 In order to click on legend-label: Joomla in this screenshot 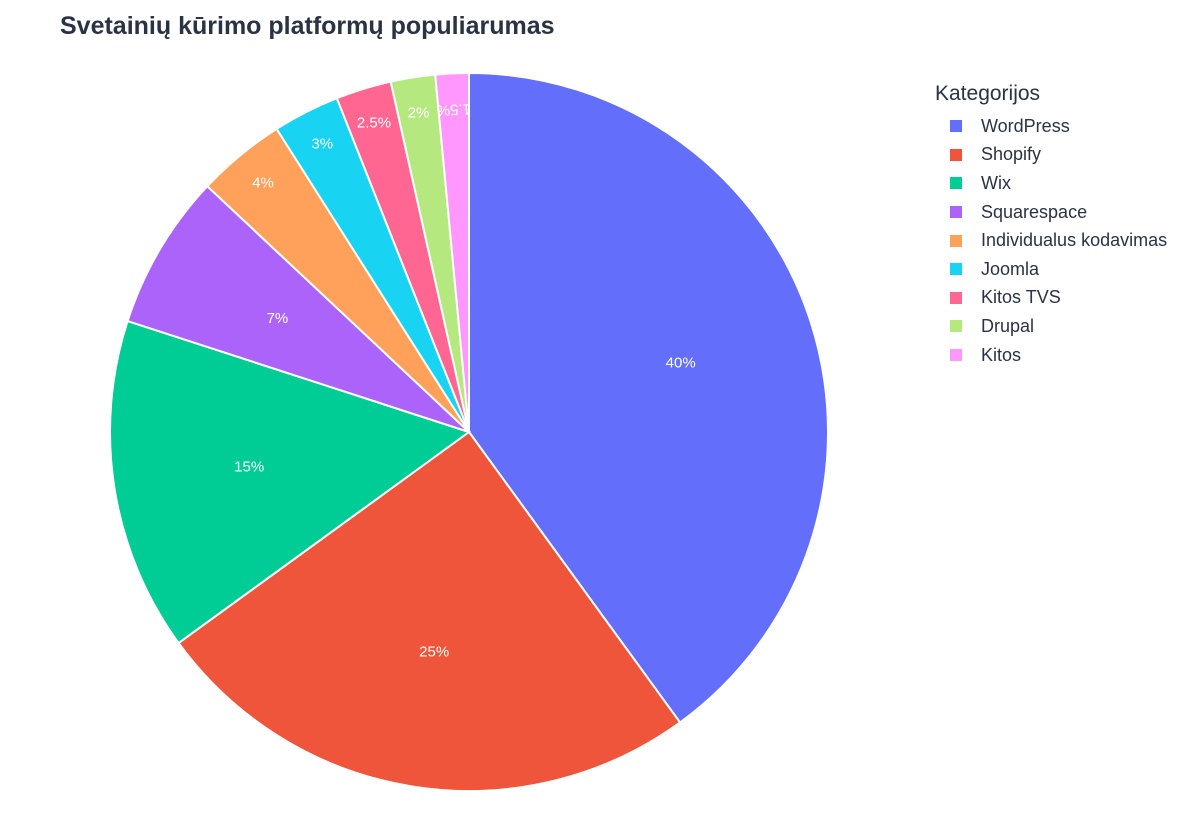, I will do `click(1010, 268)`.